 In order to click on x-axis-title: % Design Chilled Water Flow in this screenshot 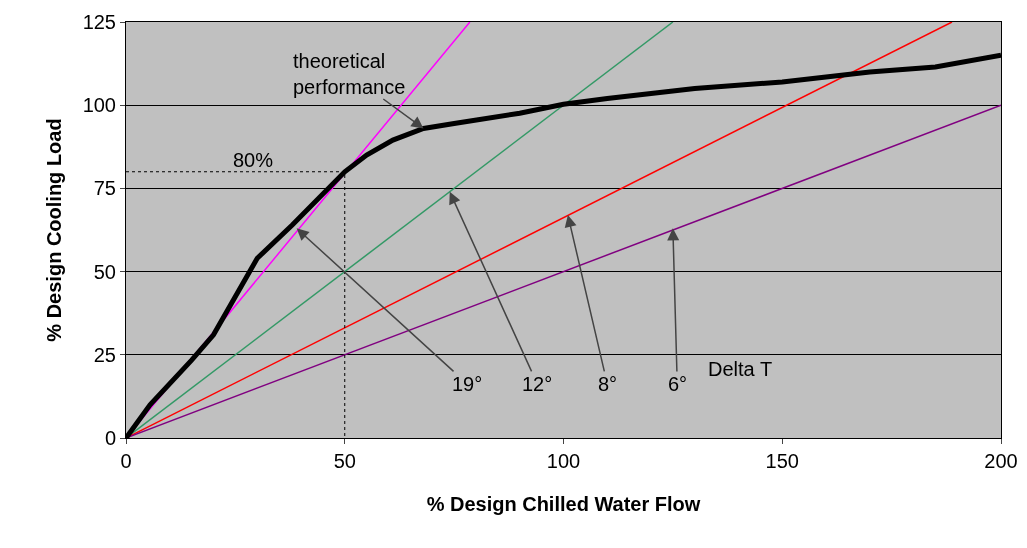, I will do `click(563, 503)`.